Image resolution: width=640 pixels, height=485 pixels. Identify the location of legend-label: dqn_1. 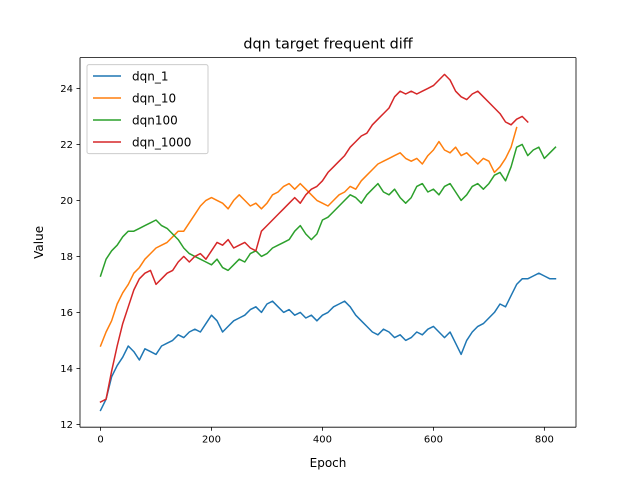
(150, 76).